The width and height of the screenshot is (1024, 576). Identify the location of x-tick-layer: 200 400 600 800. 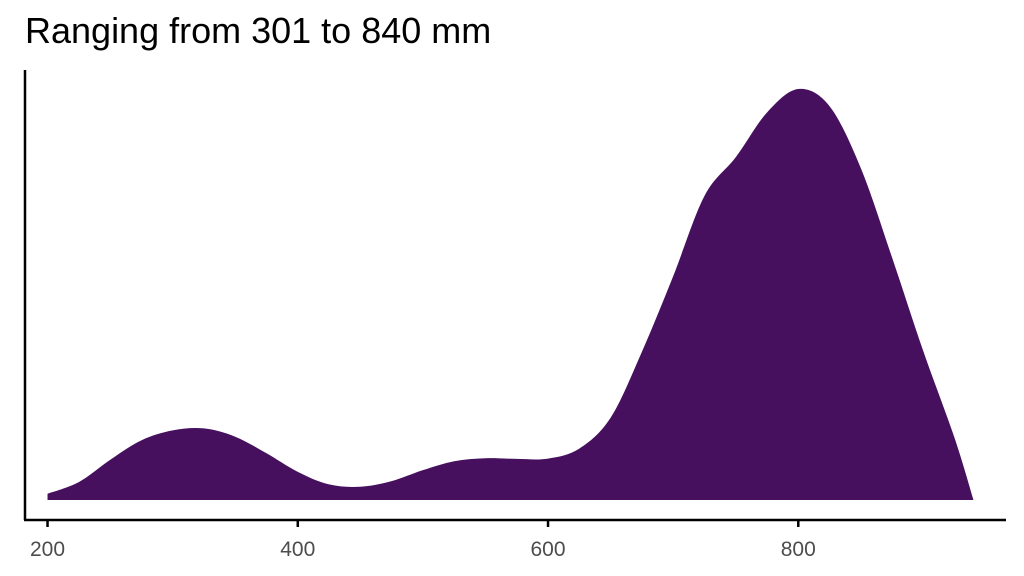
(423, 540).